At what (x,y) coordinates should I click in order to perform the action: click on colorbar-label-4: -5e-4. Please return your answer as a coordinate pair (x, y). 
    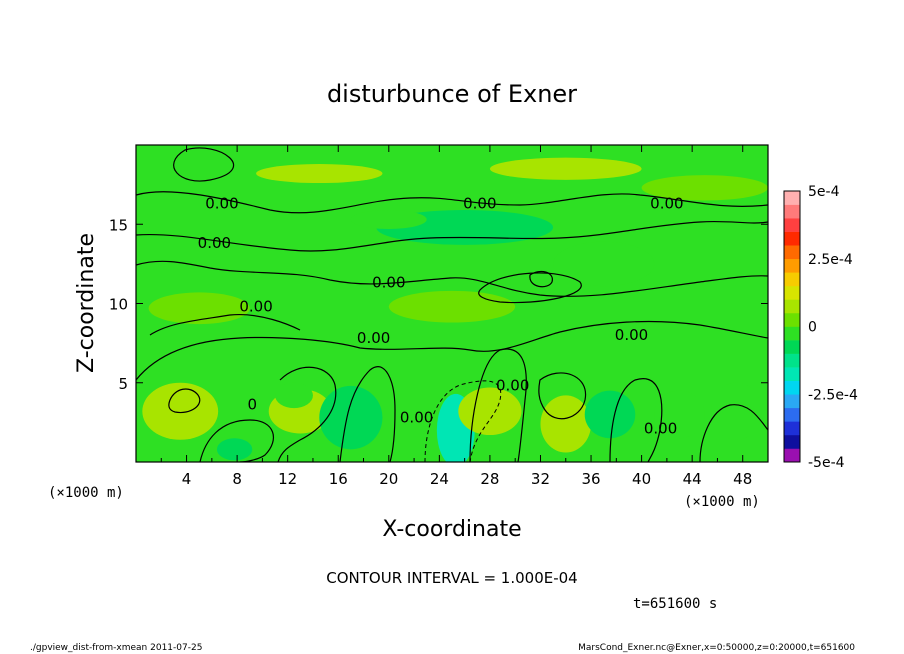
    Looking at the image, I should click on (826, 463).